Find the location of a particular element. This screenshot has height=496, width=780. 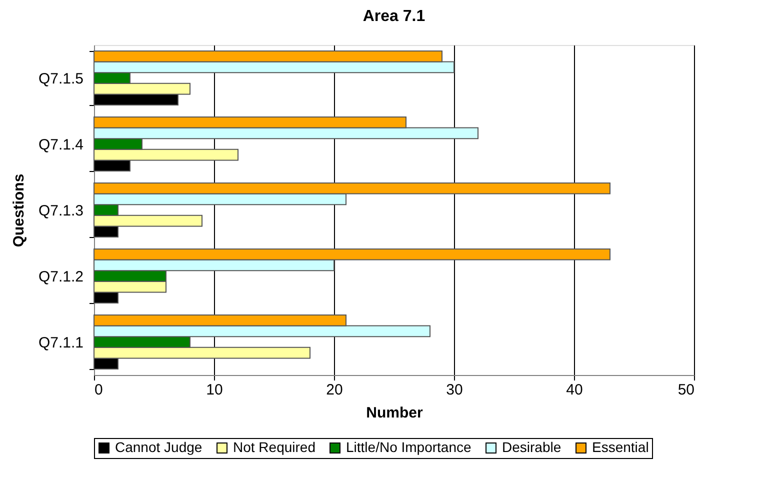

legend-label: Little/No Importance is located at coordinates (409, 447).